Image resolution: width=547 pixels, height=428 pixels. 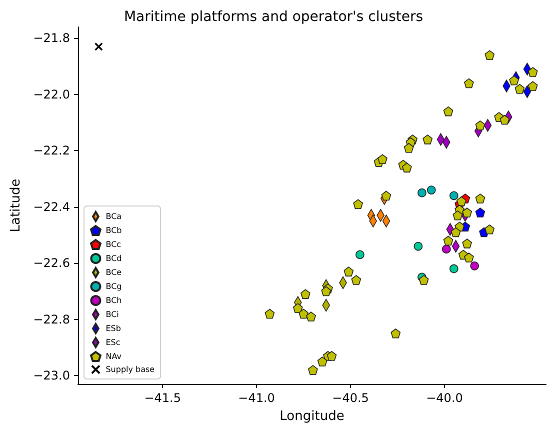 I want to click on legend-label: BCb, so click(x=114, y=230).